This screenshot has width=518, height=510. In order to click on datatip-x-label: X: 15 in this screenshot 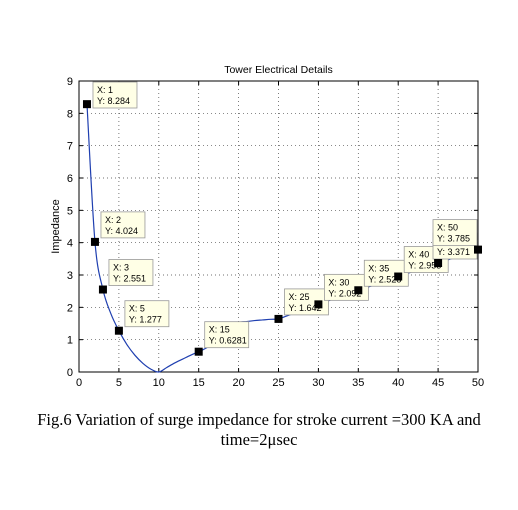, I will do `click(219, 330)`.